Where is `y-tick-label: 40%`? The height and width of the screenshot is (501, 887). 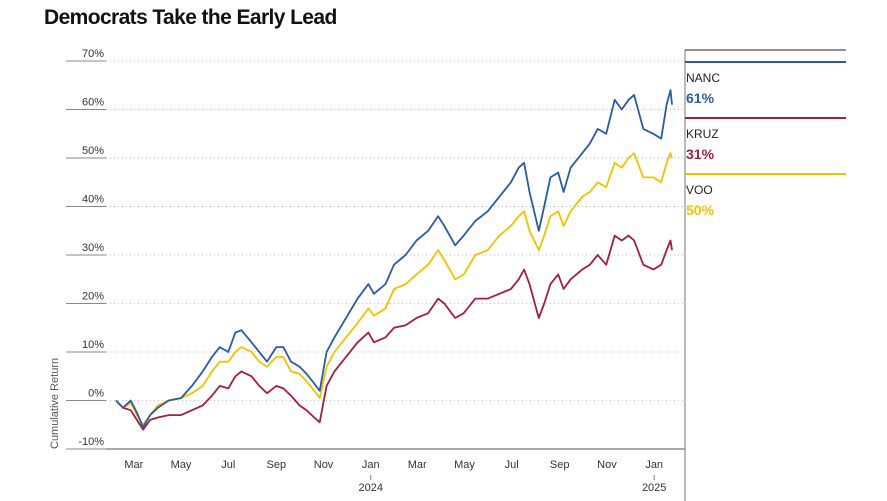
y-tick-label: 40% is located at coordinates (93, 200).